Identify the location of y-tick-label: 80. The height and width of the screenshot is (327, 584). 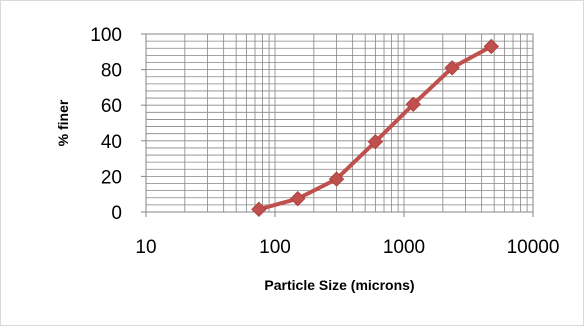
(111, 71).